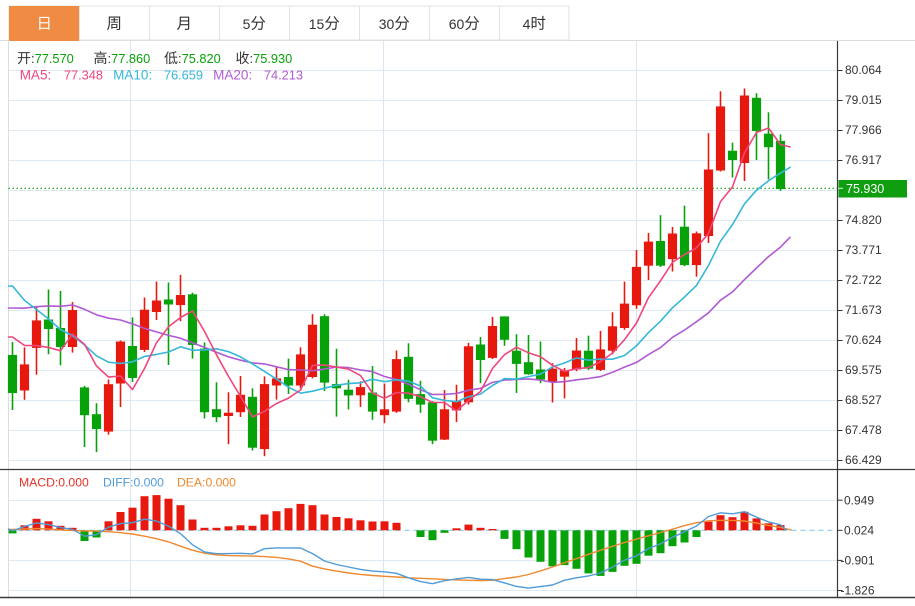  What do you see at coordinates (247, 24) in the screenshot?
I see `svg-text: 5` at bounding box center [247, 24].